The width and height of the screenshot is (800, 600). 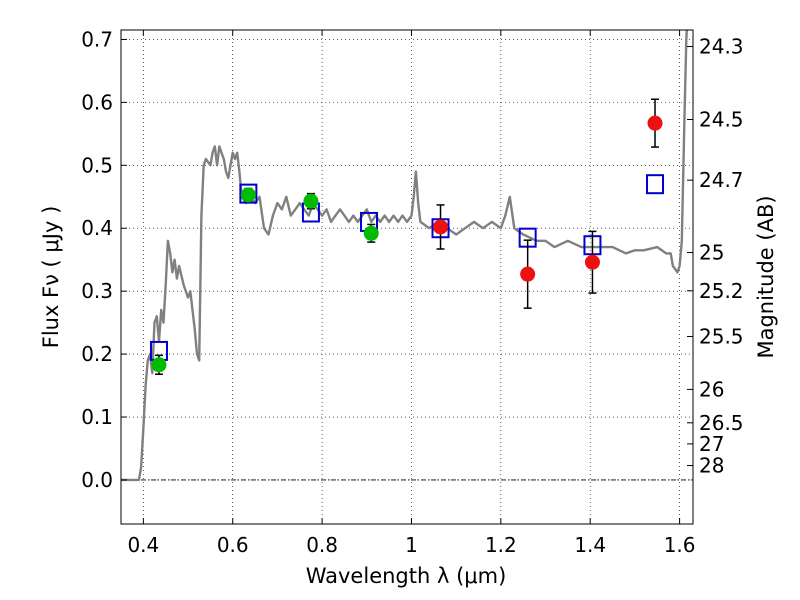 I want to click on y-tick-label: 0.4, so click(x=97, y=228).